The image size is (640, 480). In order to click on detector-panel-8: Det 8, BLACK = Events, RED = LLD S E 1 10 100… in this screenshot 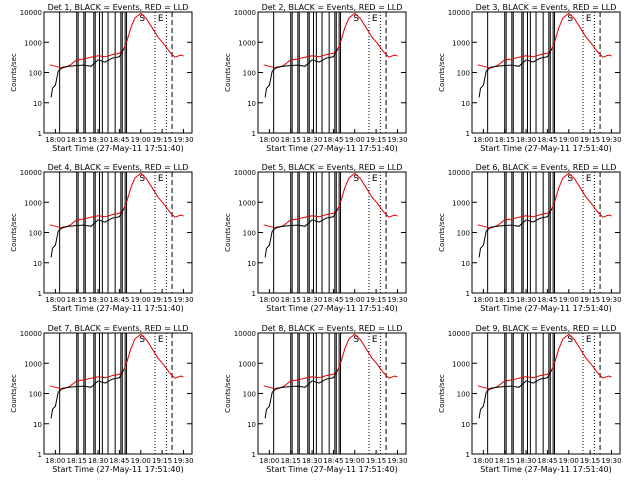, I will do `click(316, 399)`.